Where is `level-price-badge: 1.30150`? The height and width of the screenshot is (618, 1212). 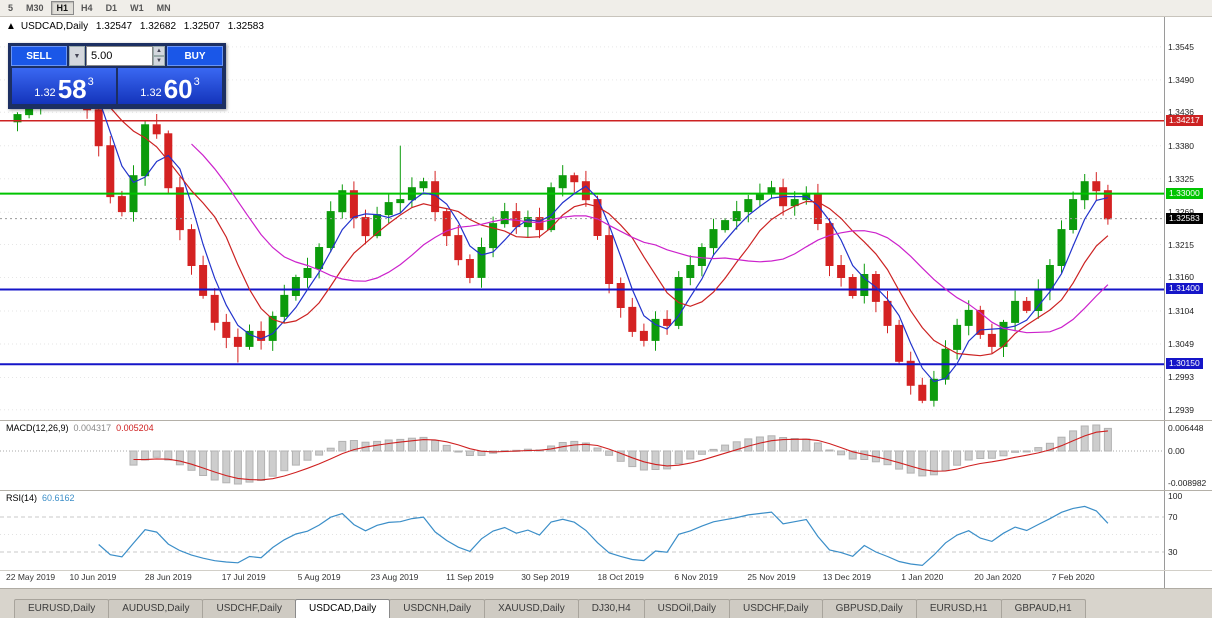
level-price-badge: 1.30150 is located at coordinates (1184, 364).